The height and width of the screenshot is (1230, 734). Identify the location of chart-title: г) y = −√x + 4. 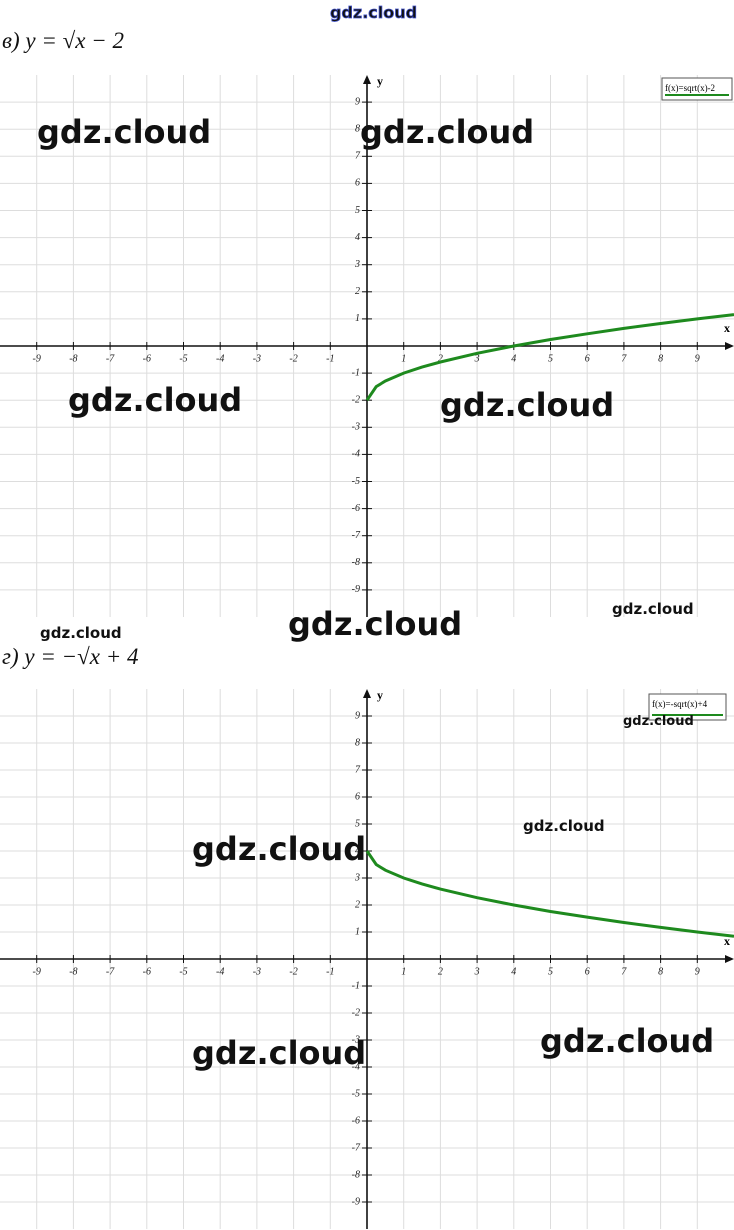
(70, 656).